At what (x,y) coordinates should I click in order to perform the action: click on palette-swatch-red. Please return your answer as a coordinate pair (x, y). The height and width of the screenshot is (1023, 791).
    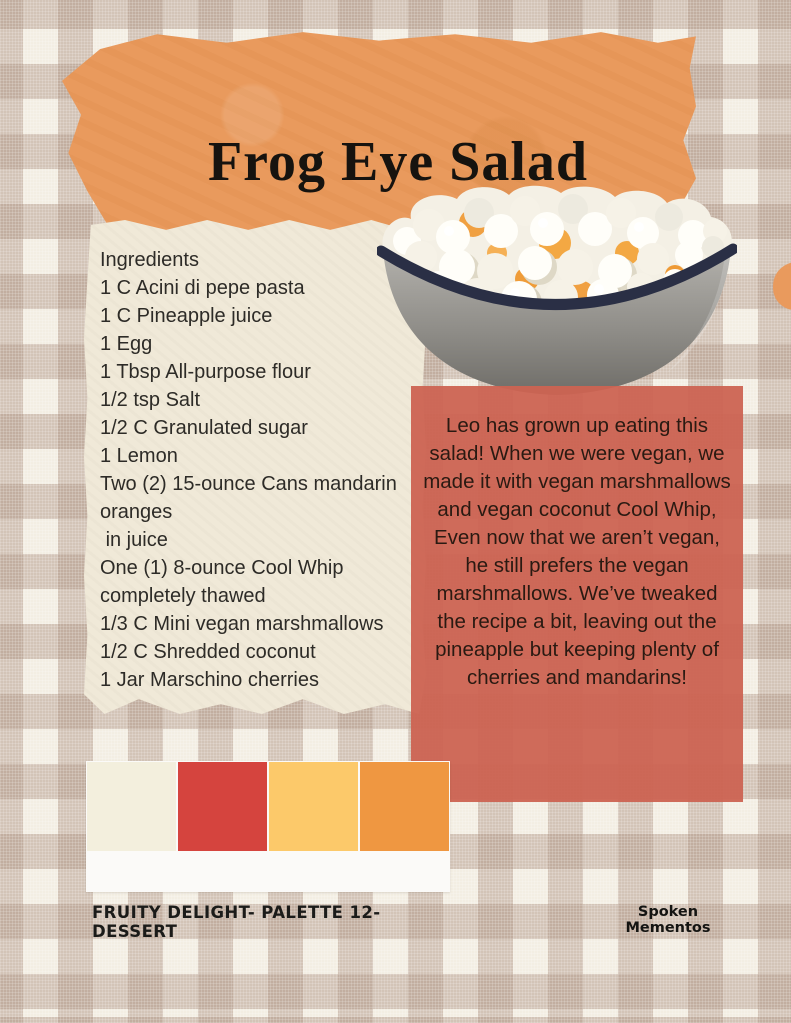
    Looking at the image, I should click on (222, 806).